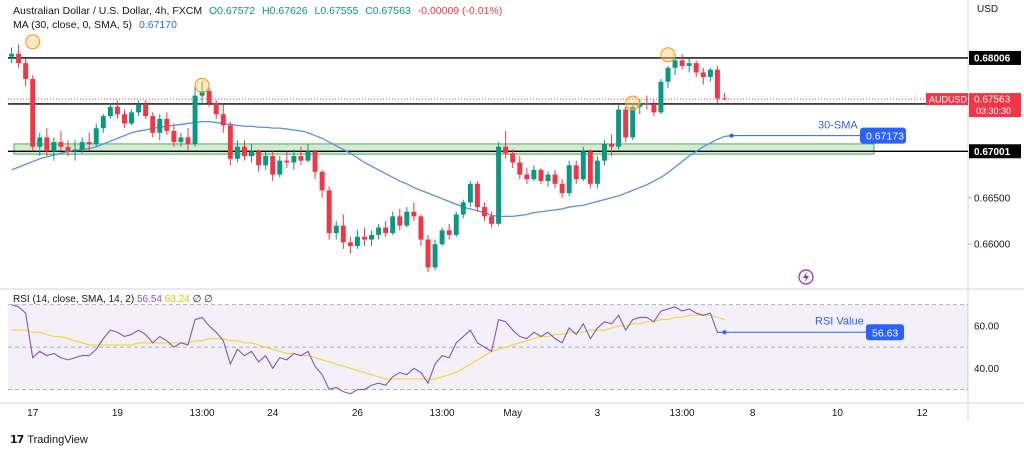 The image size is (1024, 454). Describe the element at coordinates (992, 245) in the screenshot. I see `price-tick-label: 0.66000` at that location.